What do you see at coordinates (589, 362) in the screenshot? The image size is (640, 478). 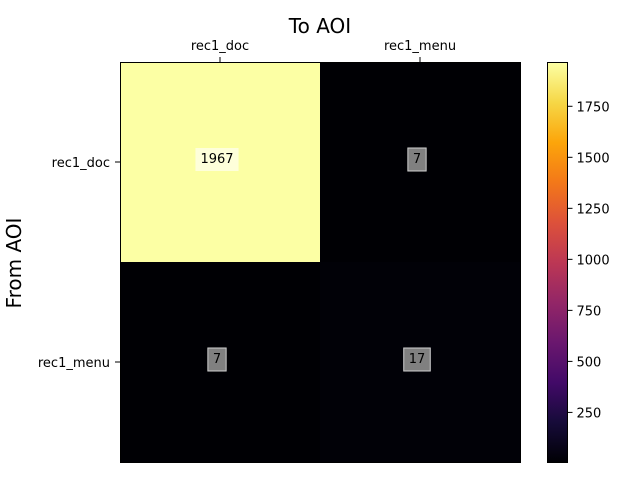 I see `colorbar-tick-label: 500` at bounding box center [589, 362].